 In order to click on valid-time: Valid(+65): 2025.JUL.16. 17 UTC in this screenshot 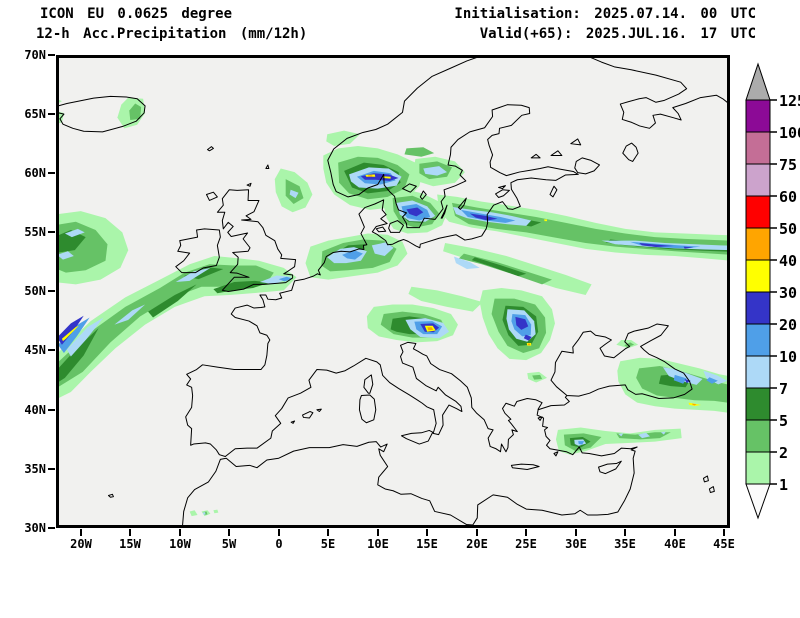, I will do `click(617, 34)`.